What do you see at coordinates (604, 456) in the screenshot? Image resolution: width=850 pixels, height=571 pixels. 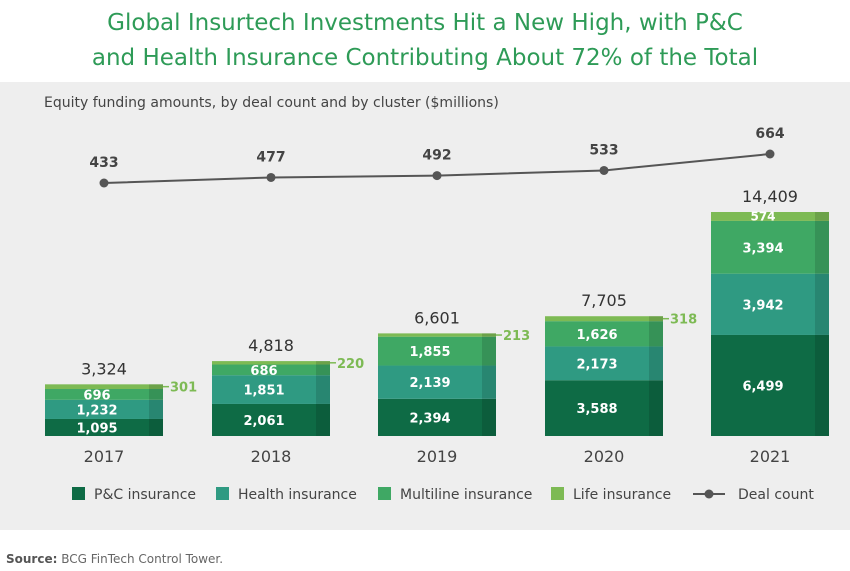 I see `category-label-2020: 2020` at bounding box center [604, 456].